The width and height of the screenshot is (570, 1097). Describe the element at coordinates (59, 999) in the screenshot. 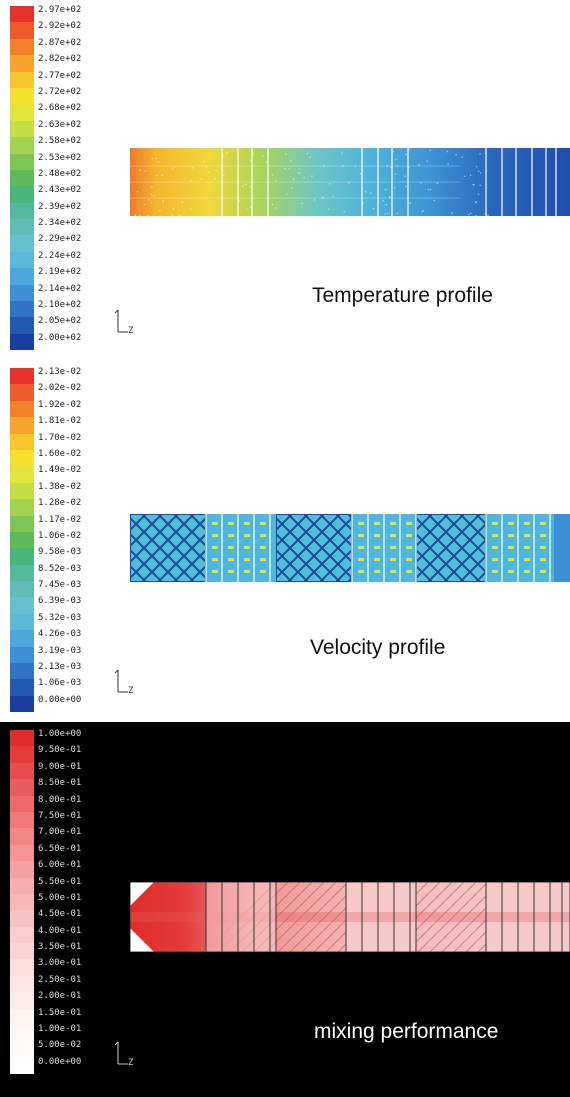

I see `colorbar-tick-label: 2.00e-01` at that location.